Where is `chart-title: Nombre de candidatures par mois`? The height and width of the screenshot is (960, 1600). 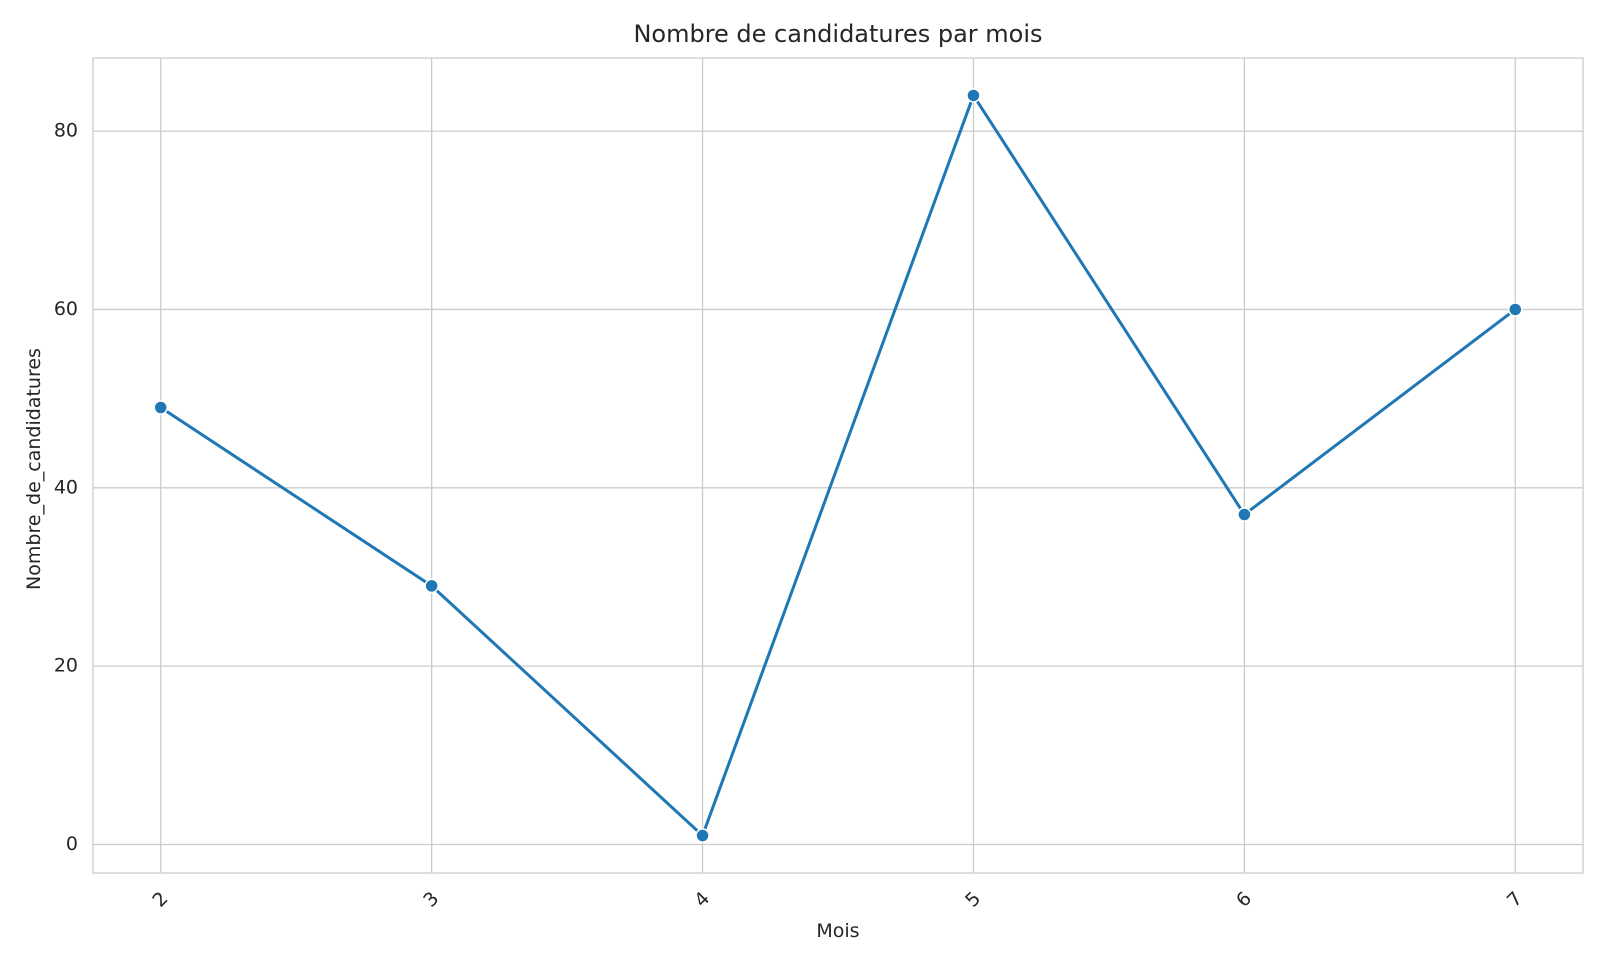 chart-title: Nombre de candidatures par mois is located at coordinates (837, 34).